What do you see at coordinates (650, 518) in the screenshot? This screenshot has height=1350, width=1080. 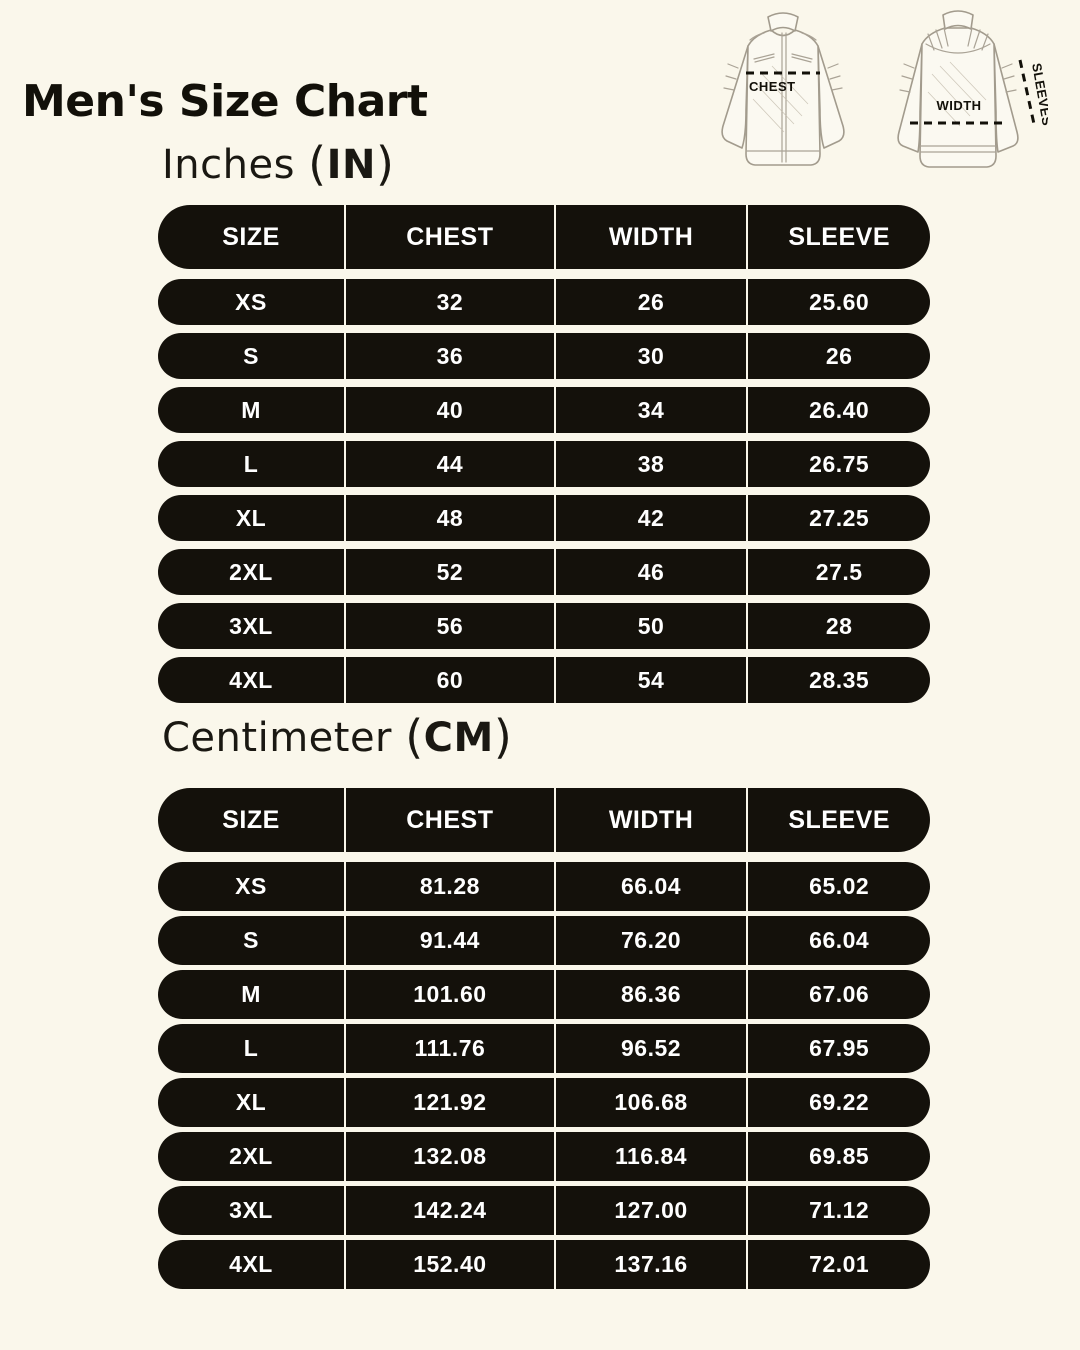 I see `table-cell: 42` at bounding box center [650, 518].